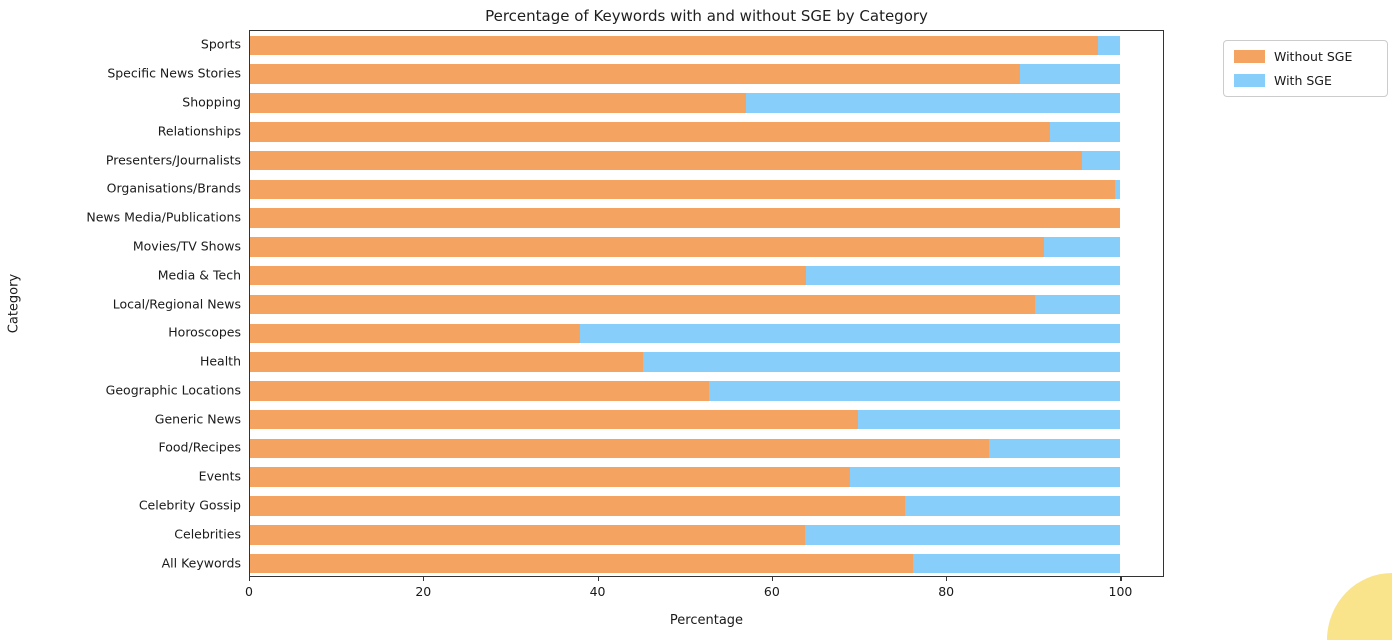  What do you see at coordinates (163, 217) in the screenshot?
I see `category-label: News Media/Publications` at bounding box center [163, 217].